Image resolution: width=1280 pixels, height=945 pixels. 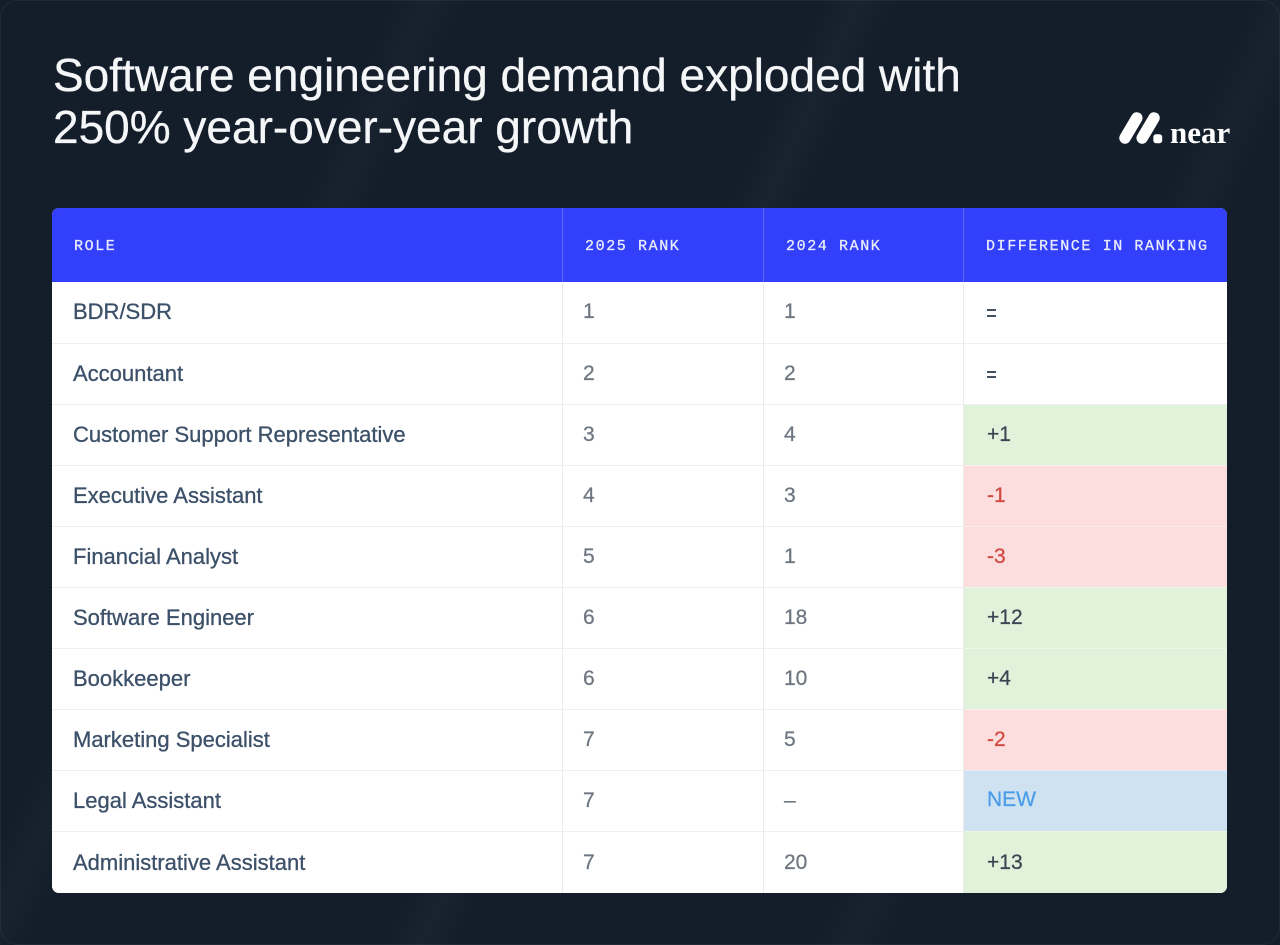 What do you see at coordinates (1200, 131) in the screenshot?
I see `svg-text: near` at bounding box center [1200, 131].